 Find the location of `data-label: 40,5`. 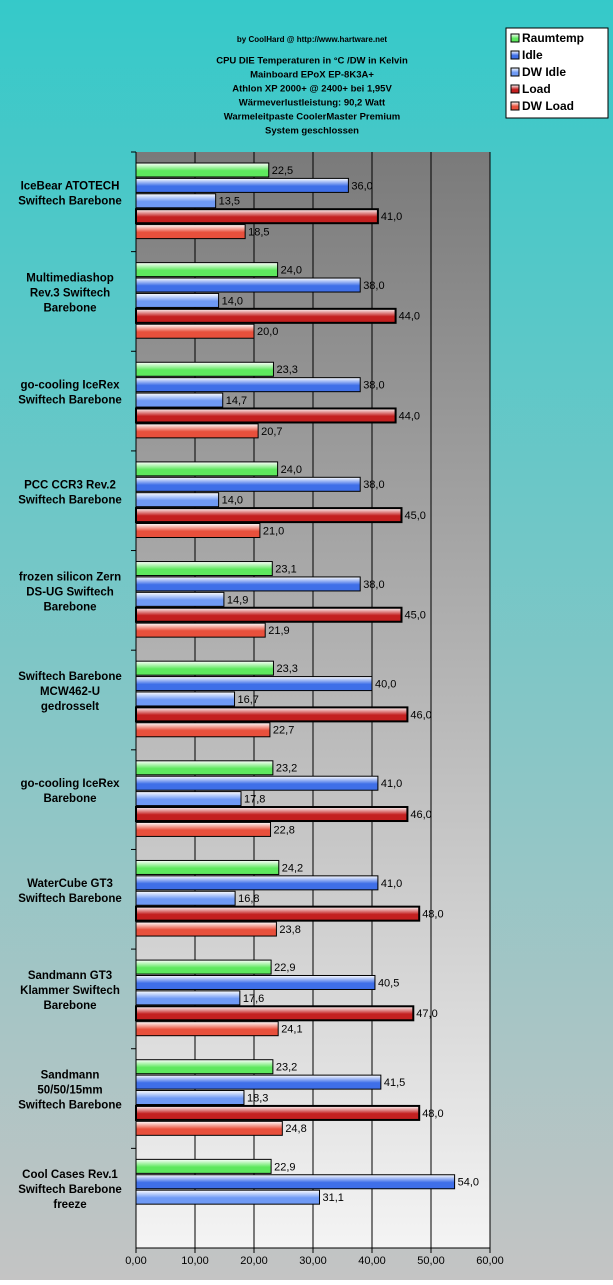

data-label: 40,5 is located at coordinates (388, 983).